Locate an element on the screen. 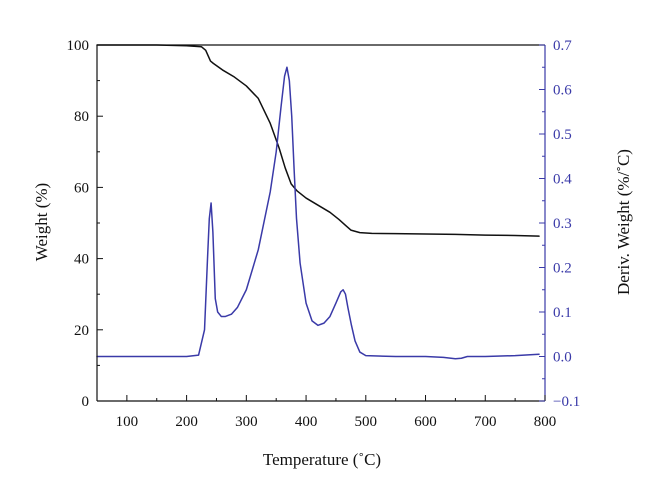 The image size is (660, 497). y-tick-label: 80 is located at coordinates (81, 117).